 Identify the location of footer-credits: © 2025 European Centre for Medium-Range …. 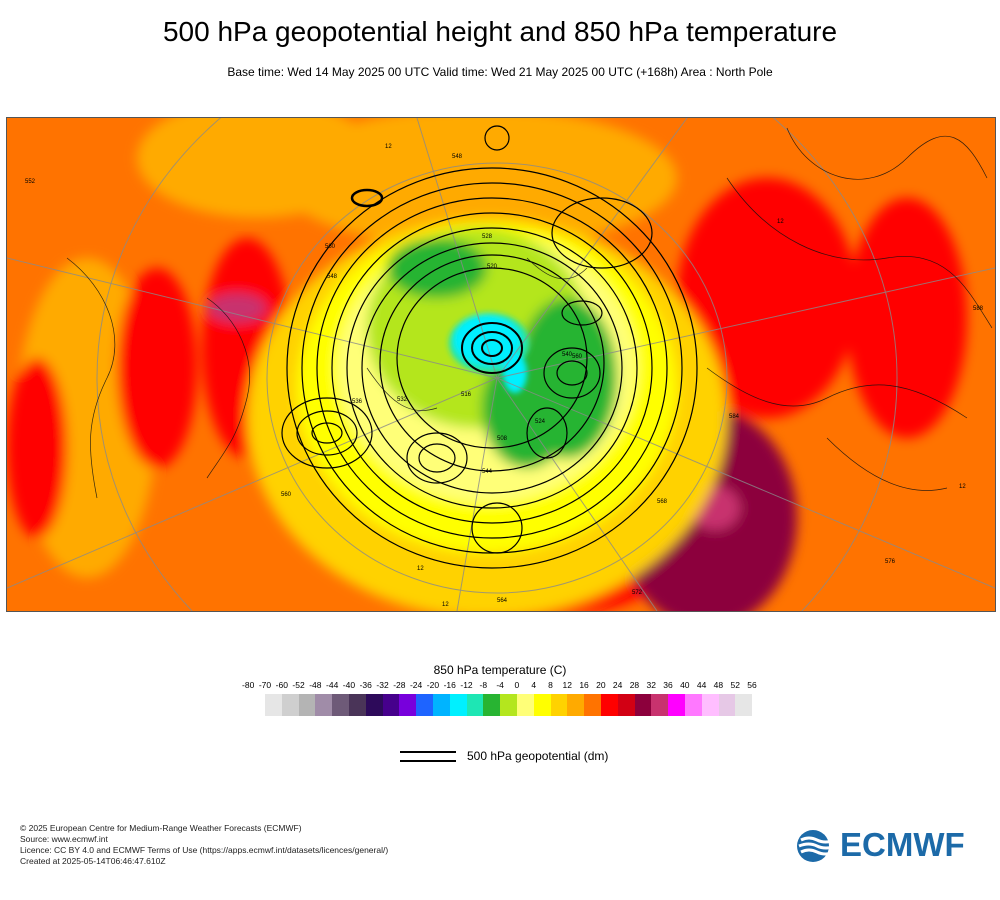
(204, 845).